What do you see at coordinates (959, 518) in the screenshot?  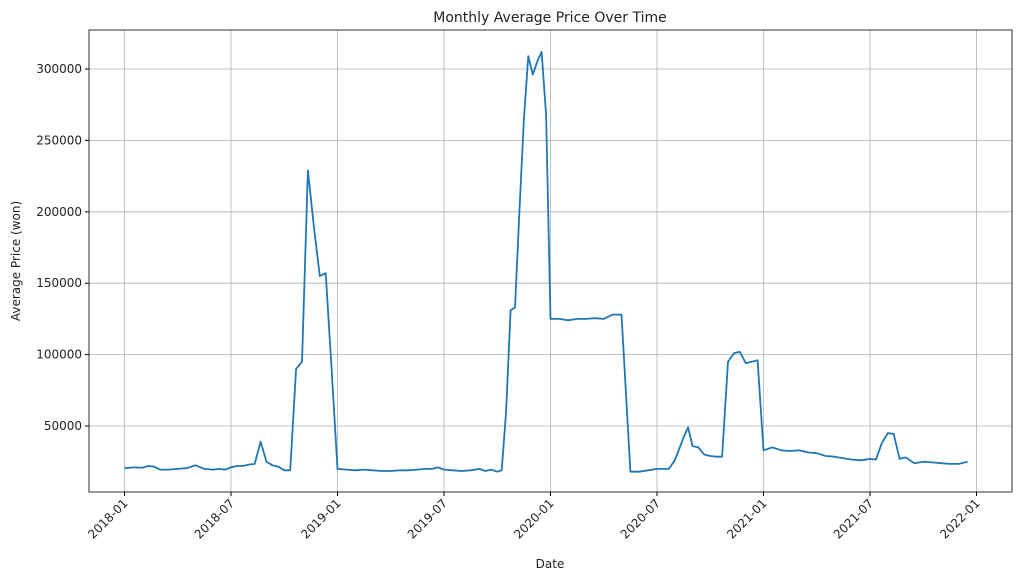 I see `x-tick-label: 2022-01` at bounding box center [959, 518].